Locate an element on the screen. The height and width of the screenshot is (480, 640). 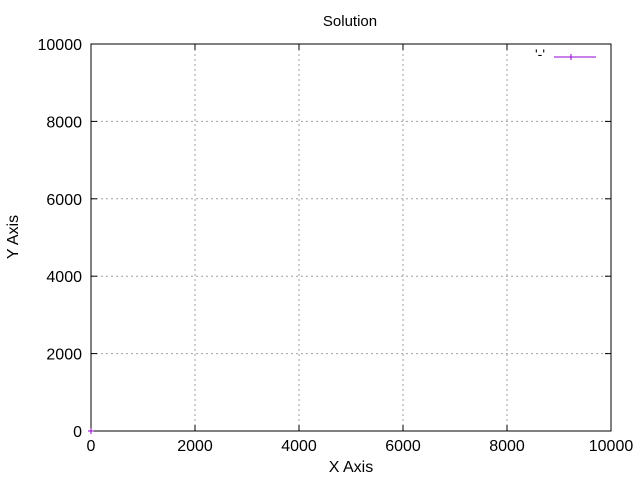
x-axis-label: X Axis is located at coordinates (351, 467).